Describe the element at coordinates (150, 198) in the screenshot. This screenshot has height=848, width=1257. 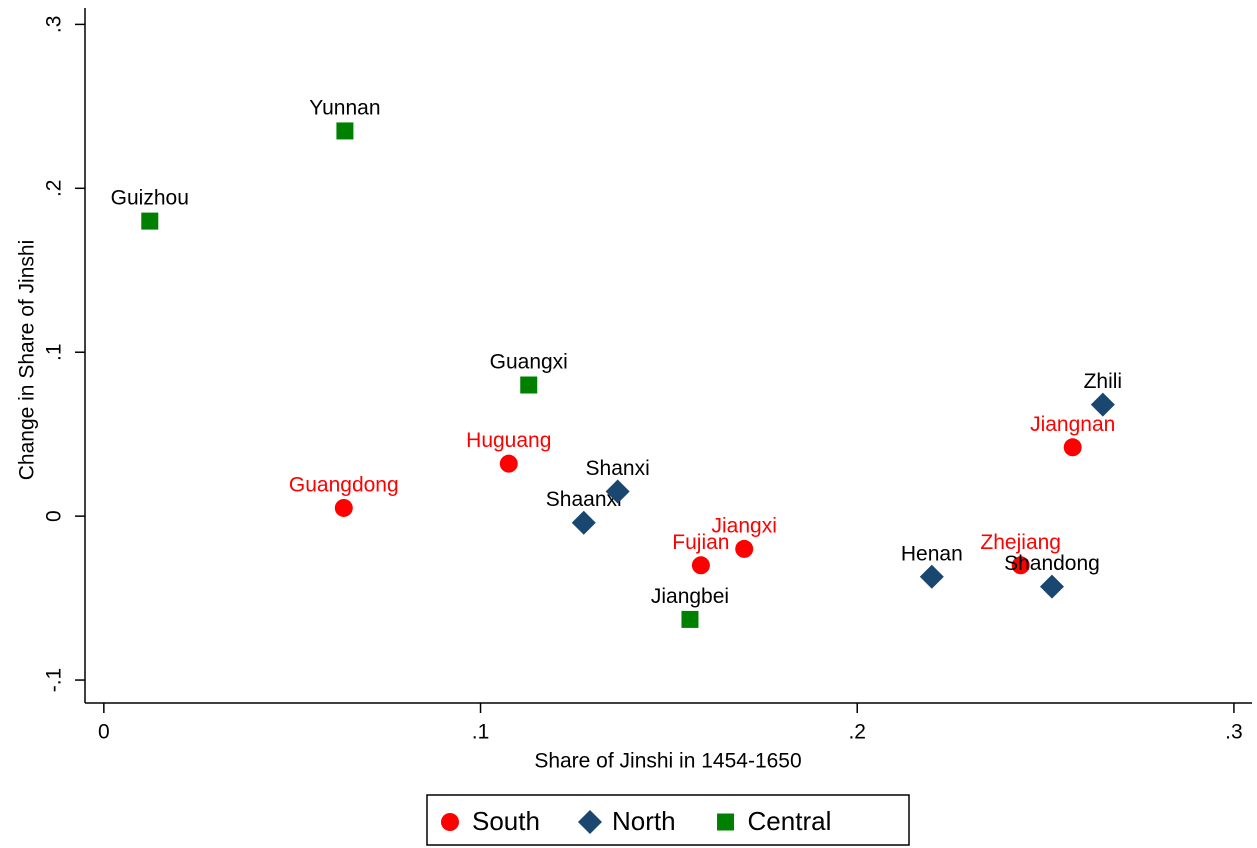
I see `point-label: Guizhou` at that location.